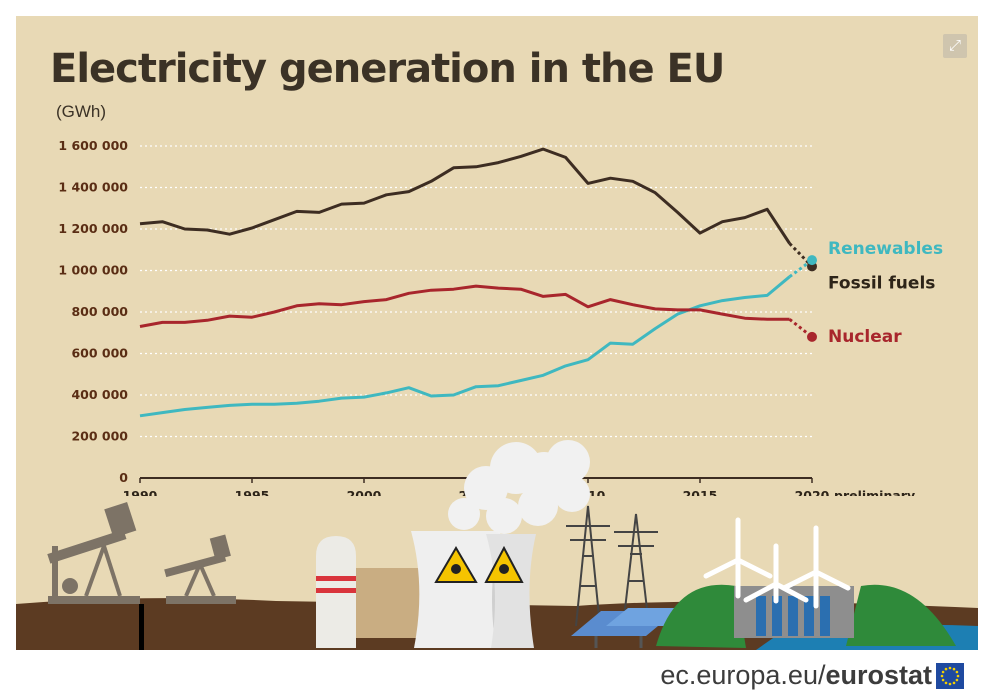 Image resolution: width=995 pixels, height=697 pixels. I want to click on x-tick-label: 1995, so click(252, 492).